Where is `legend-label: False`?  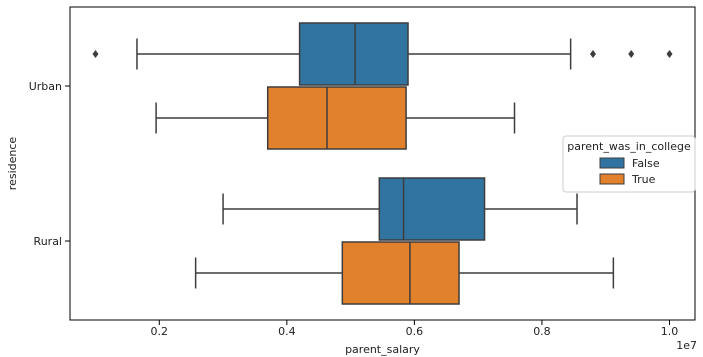 legend-label: False is located at coordinates (646, 163).